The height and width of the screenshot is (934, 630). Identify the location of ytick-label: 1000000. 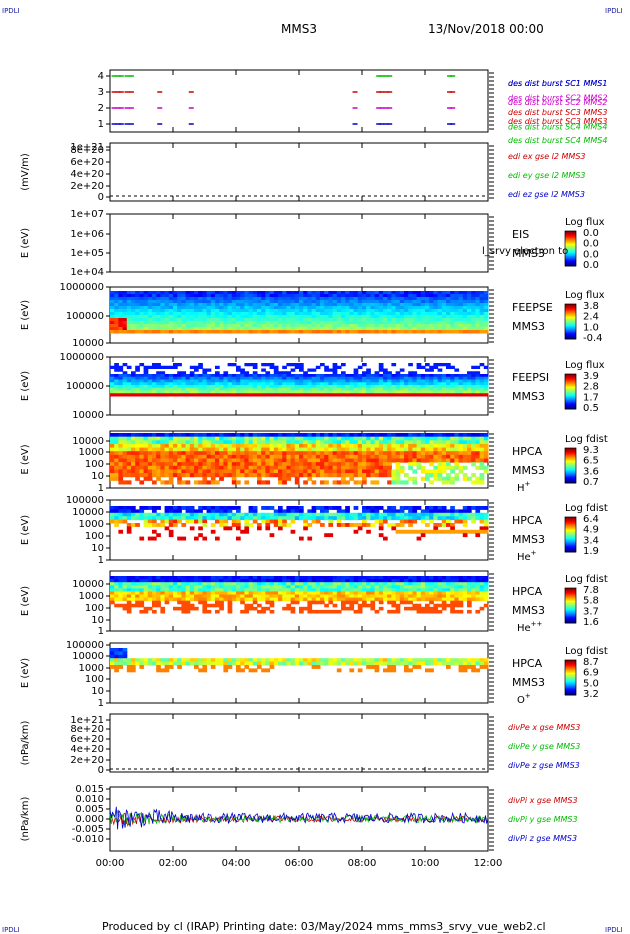
(81, 357).